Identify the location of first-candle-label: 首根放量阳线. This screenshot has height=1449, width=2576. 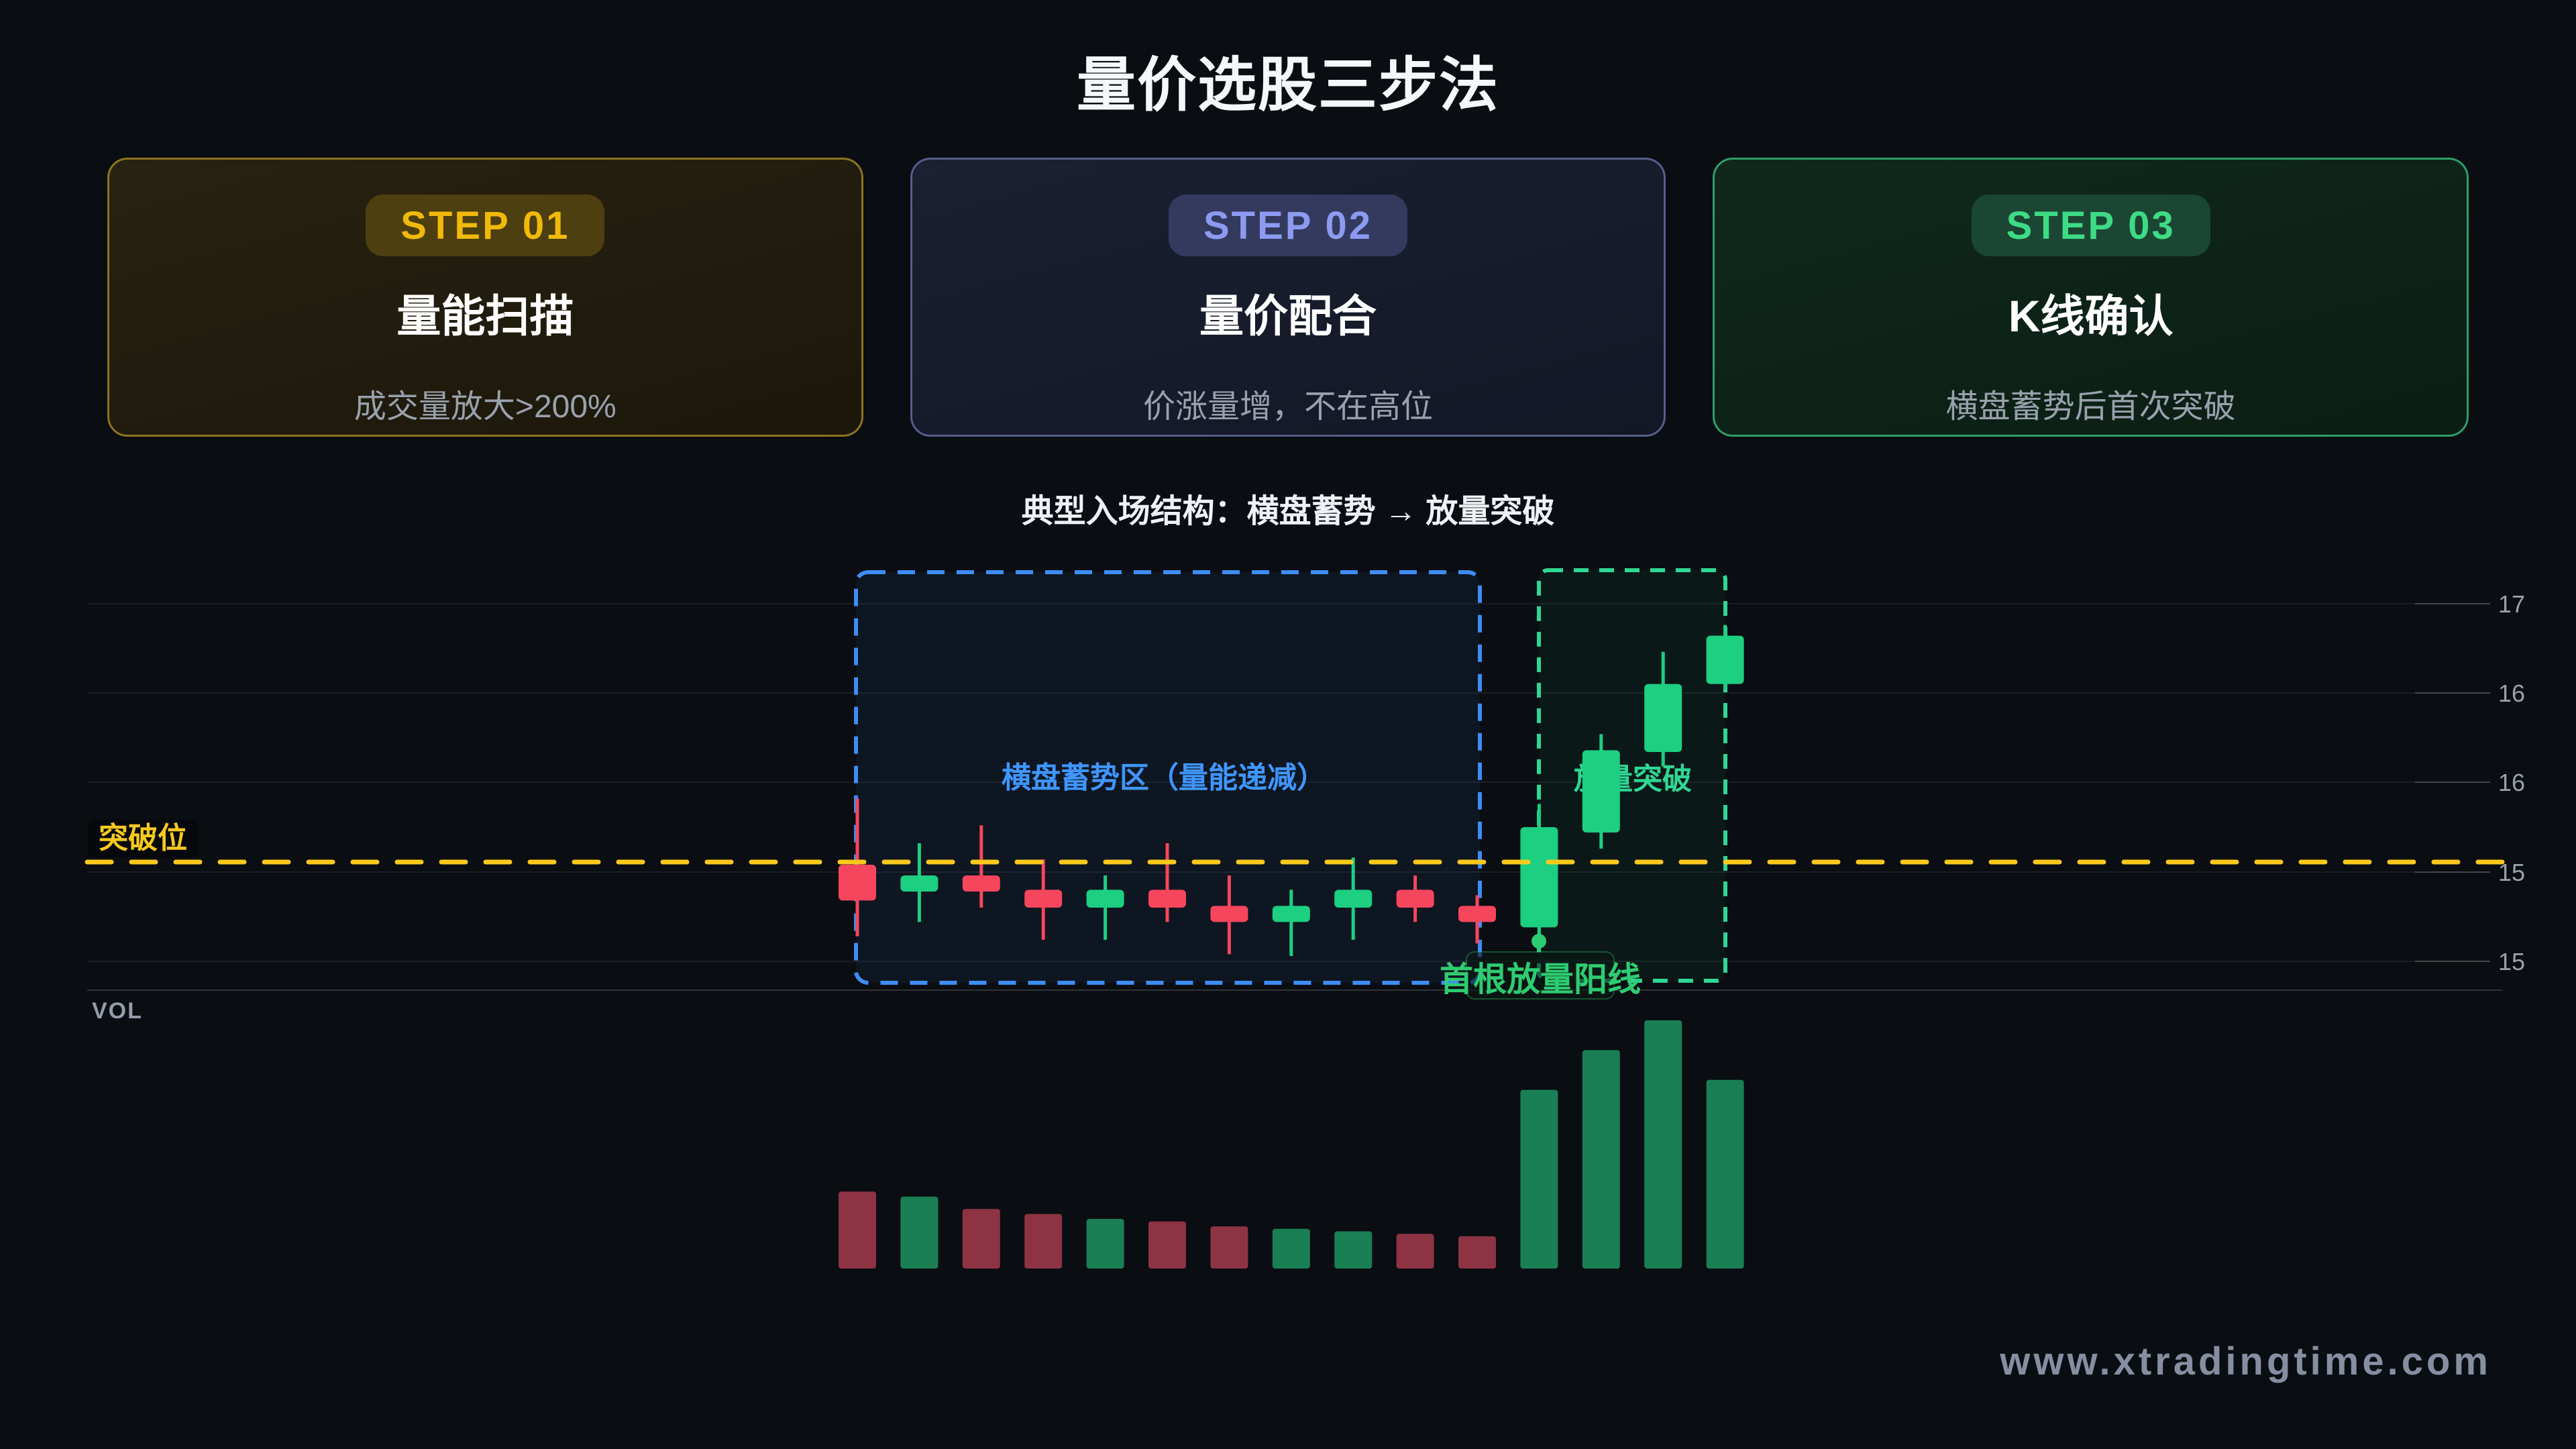
(1540, 979).